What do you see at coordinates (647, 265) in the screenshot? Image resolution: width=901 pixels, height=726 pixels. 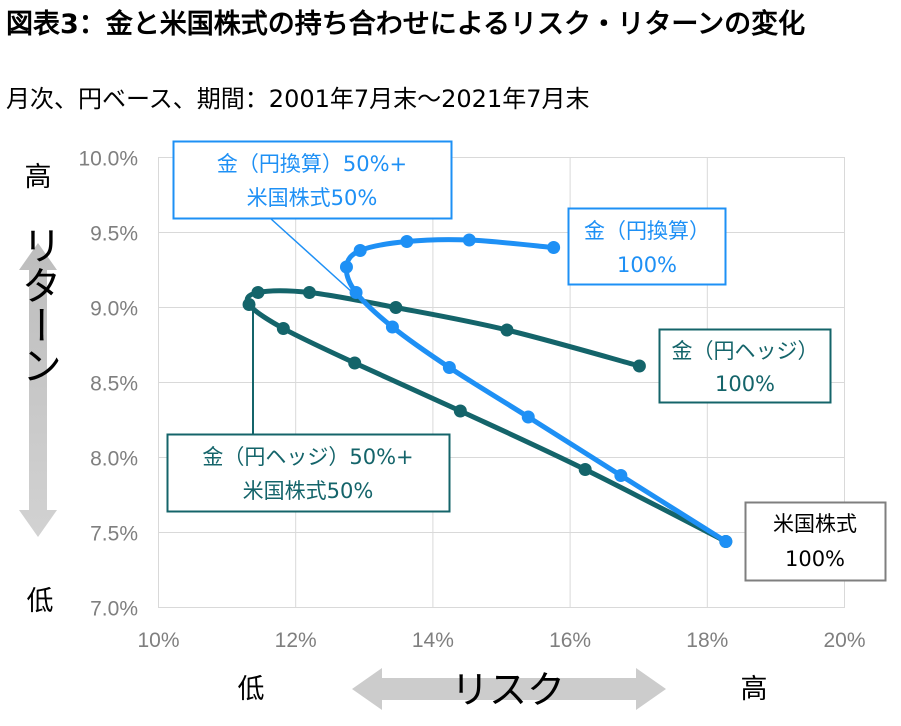 I see `callout-blue-gold-line2: 100%` at bounding box center [647, 265].